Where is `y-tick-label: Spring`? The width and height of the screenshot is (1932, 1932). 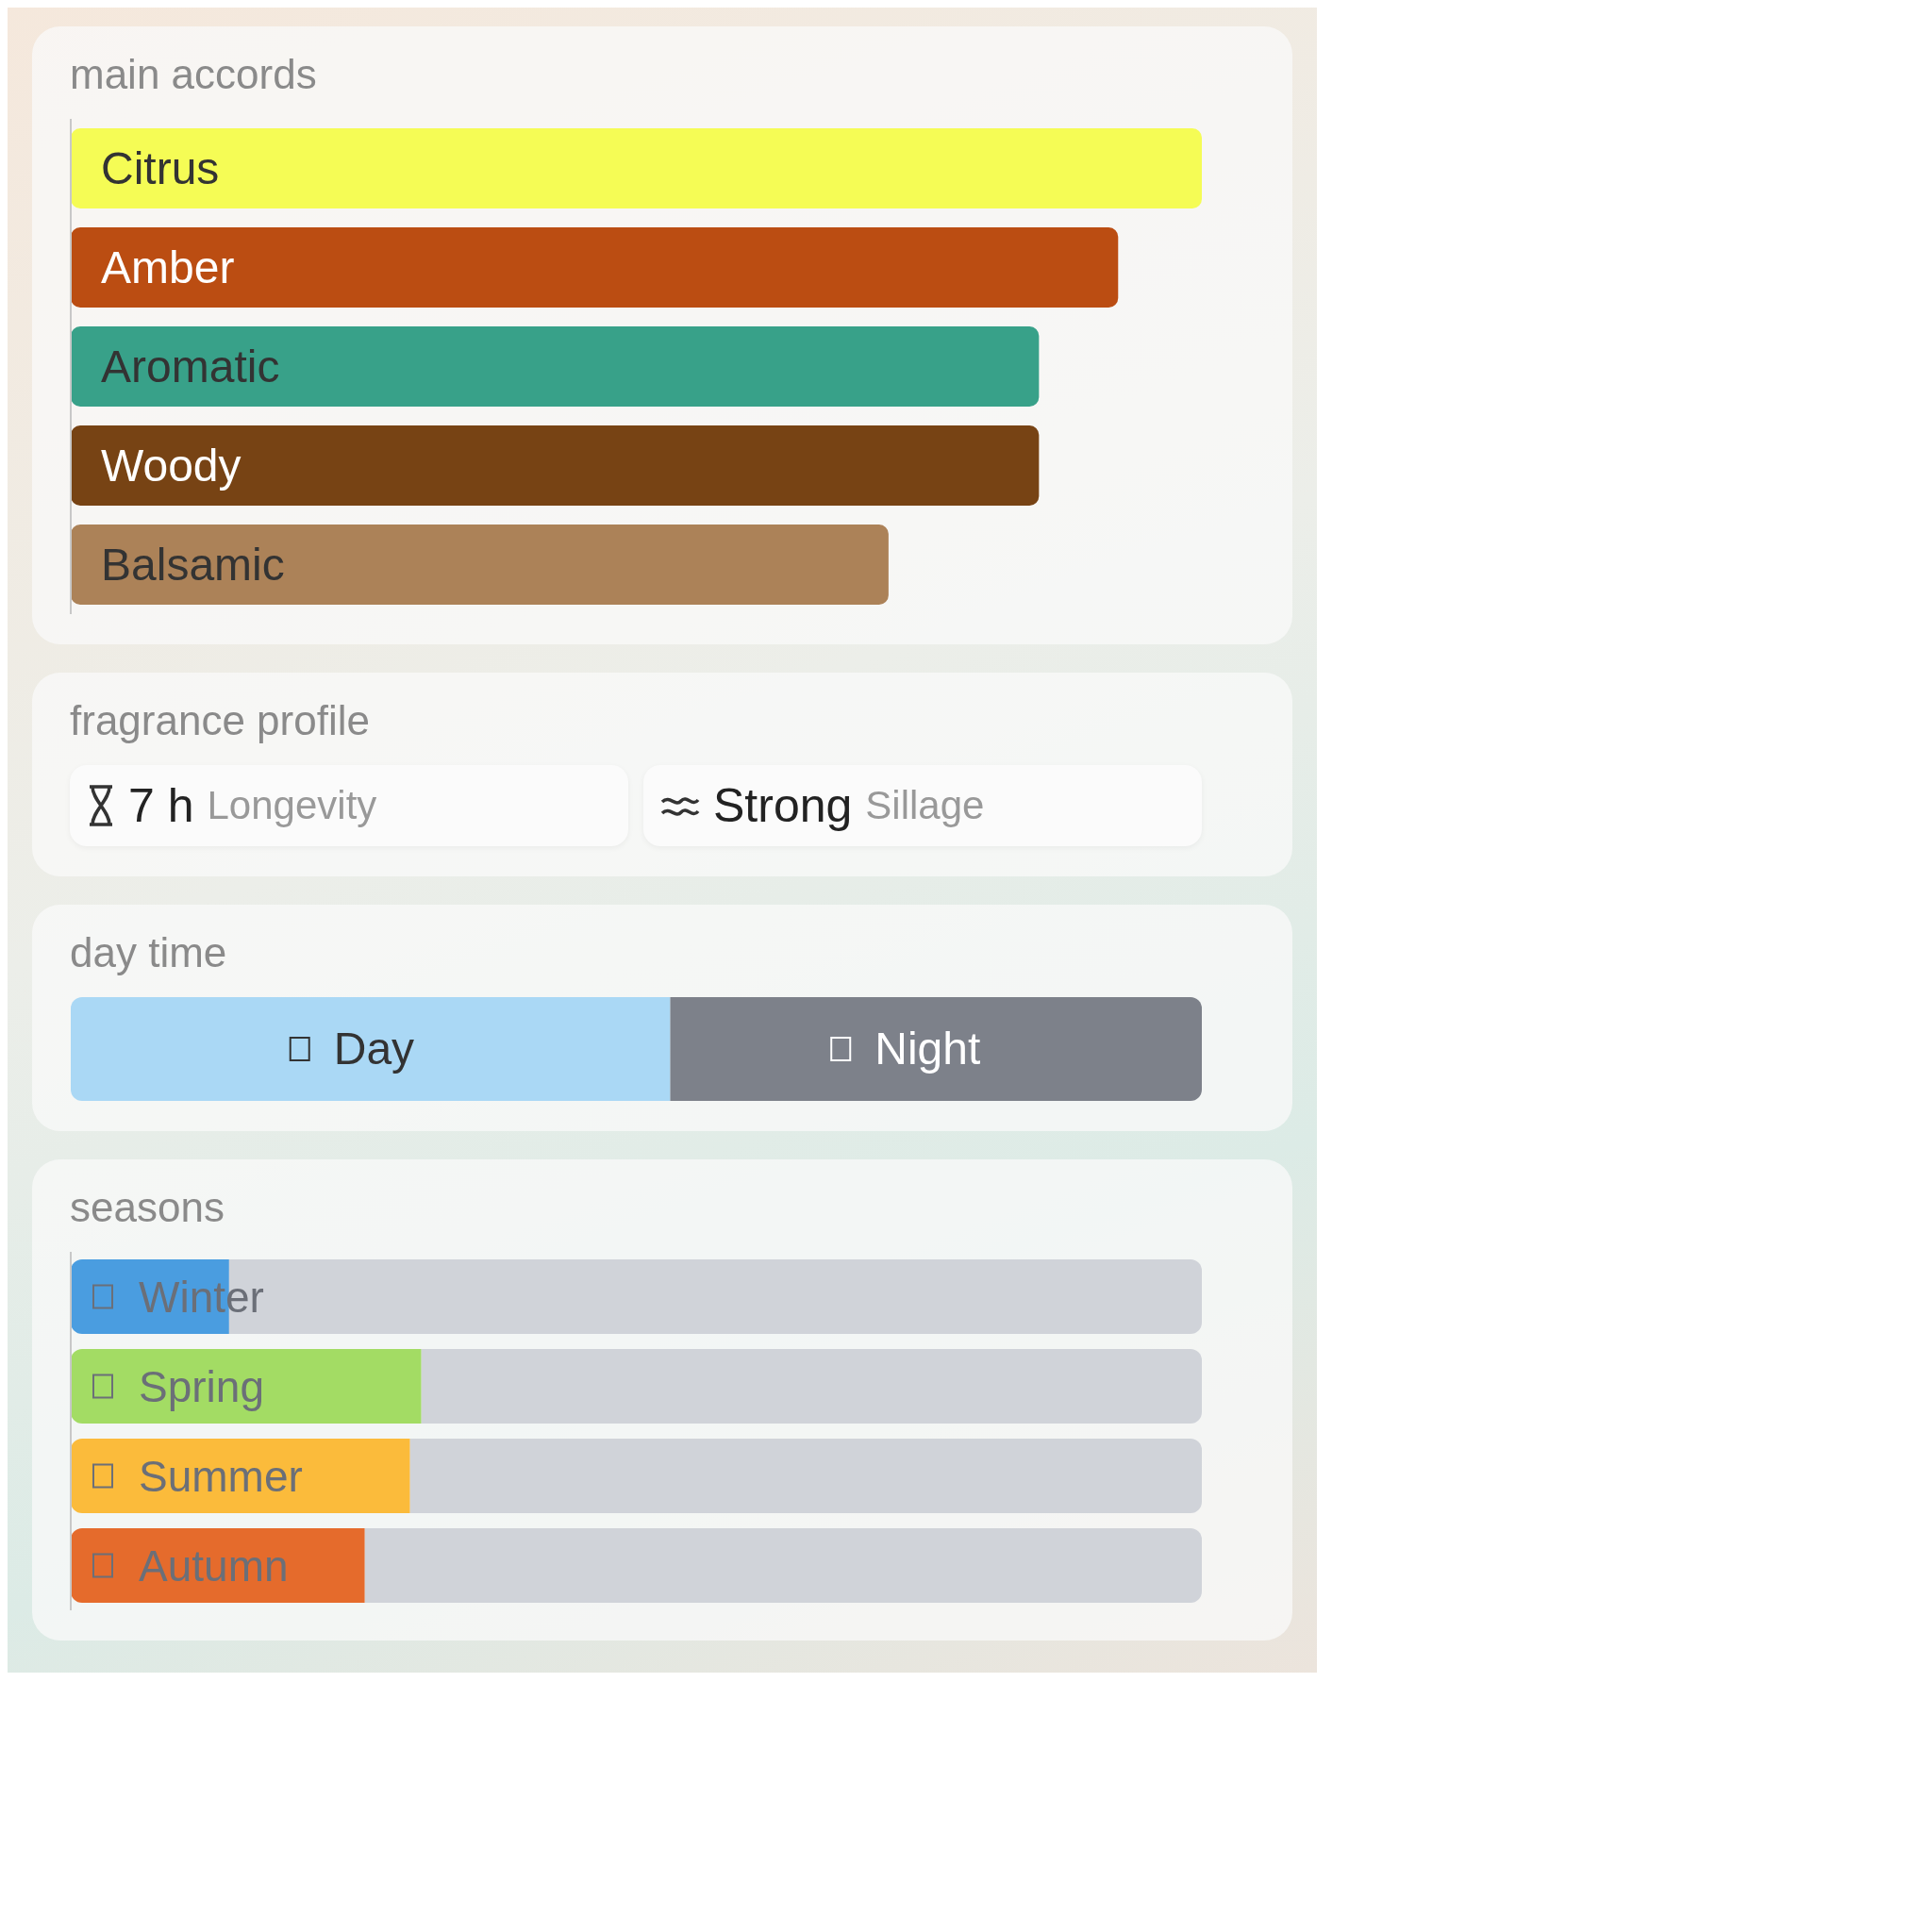
y-tick-label: Spring is located at coordinates (201, 1386).